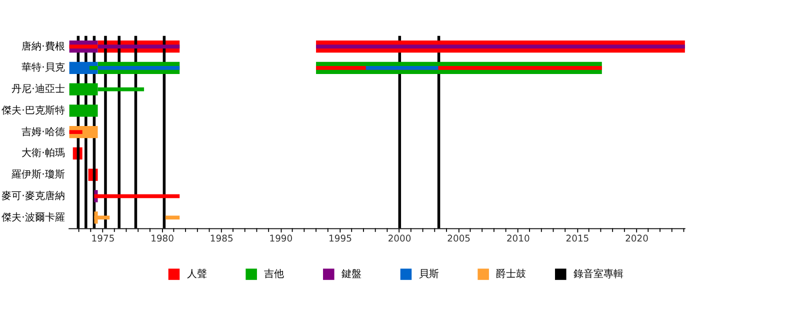 This screenshot has height=310, width=800. Describe the element at coordinates (222, 239) in the screenshot. I see `x-tick-label: 1985` at that location.